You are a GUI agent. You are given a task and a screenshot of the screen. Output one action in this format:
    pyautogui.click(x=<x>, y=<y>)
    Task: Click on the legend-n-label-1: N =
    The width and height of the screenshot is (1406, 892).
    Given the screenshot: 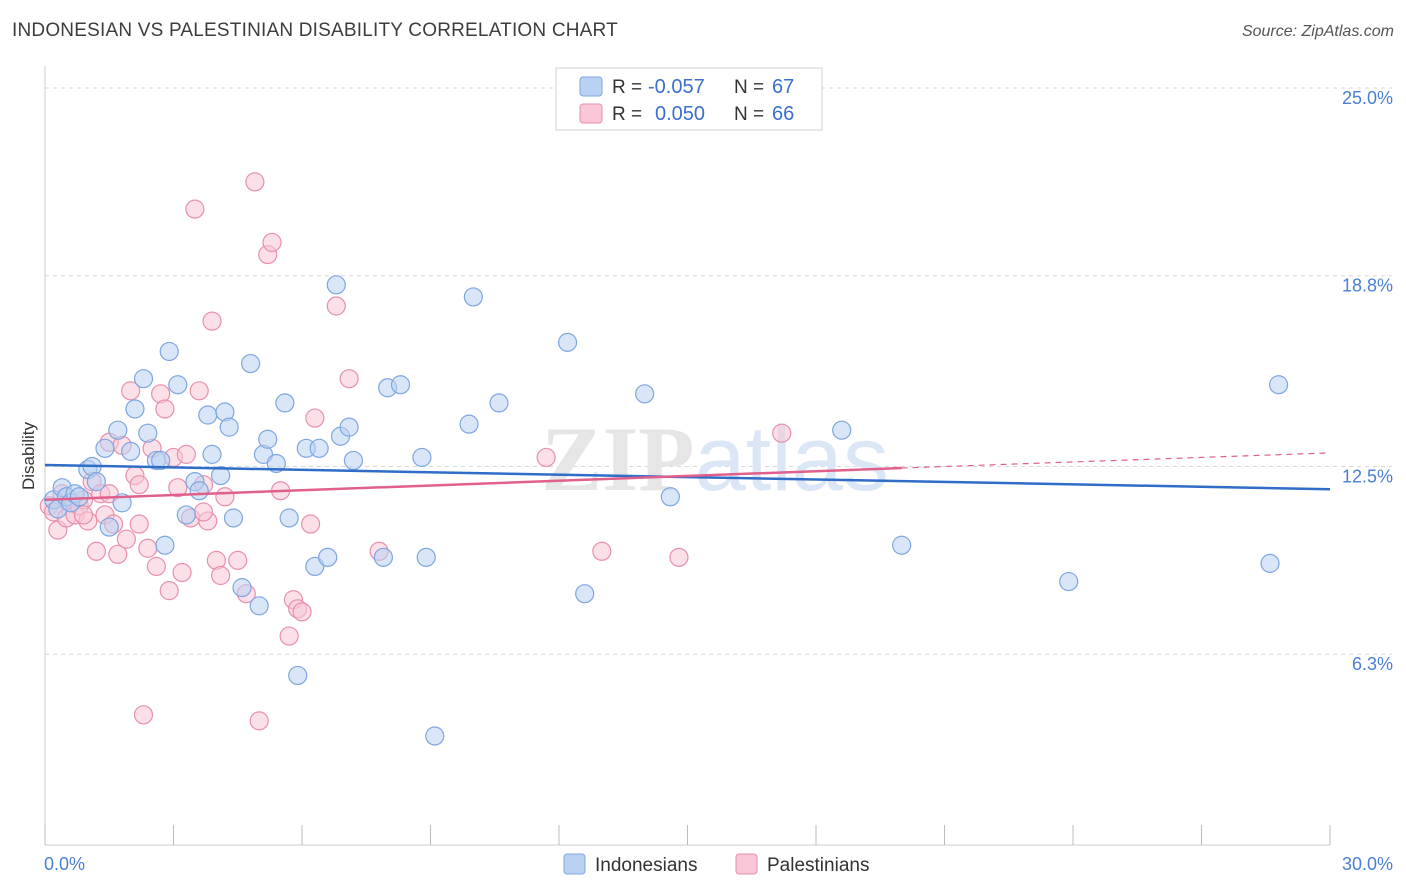 What is the action you would take?
    pyautogui.click(x=749, y=87)
    